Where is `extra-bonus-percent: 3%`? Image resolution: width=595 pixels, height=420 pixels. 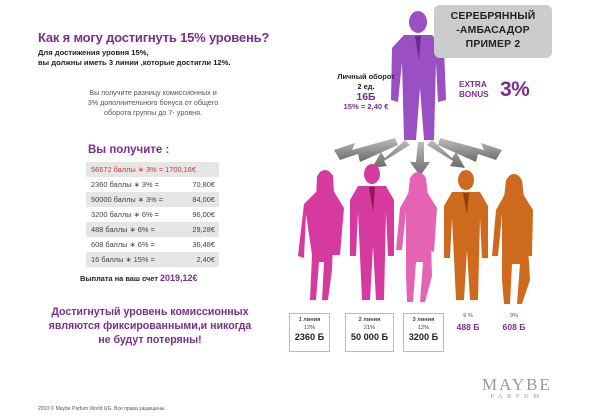 extra-bonus-percent: 3% is located at coordinates (515, 89).